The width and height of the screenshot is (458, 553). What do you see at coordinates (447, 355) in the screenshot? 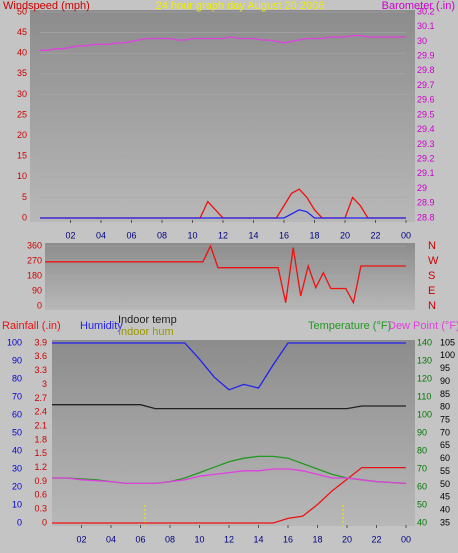
I see `y4-tick-label: 100` at bounding box center [447, 355].